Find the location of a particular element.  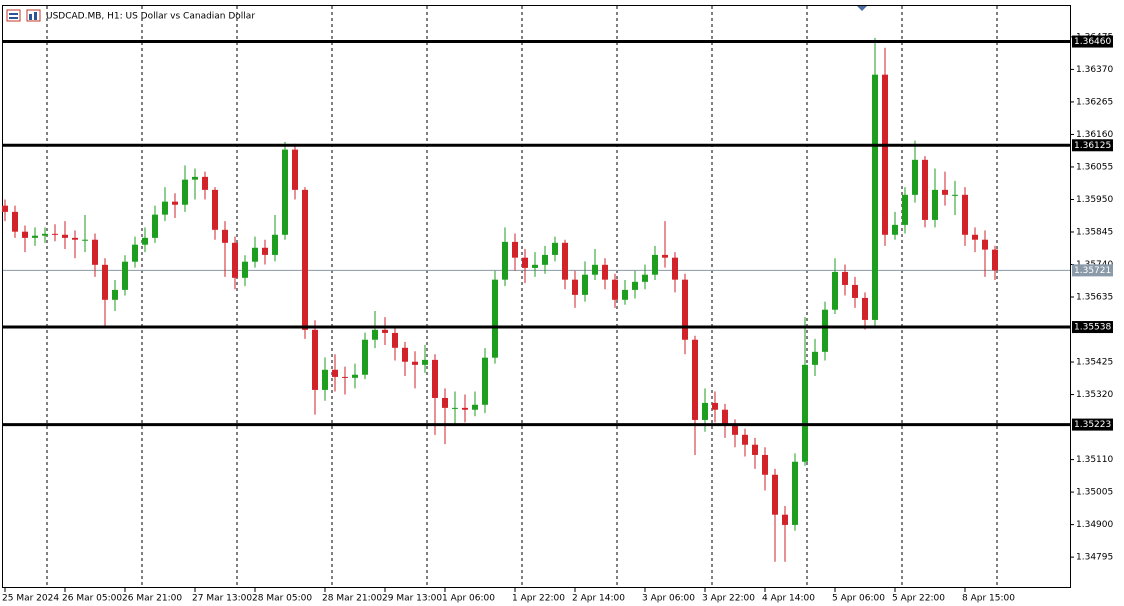

level-label: 1.35538 is located at coordinates (1092, 328).